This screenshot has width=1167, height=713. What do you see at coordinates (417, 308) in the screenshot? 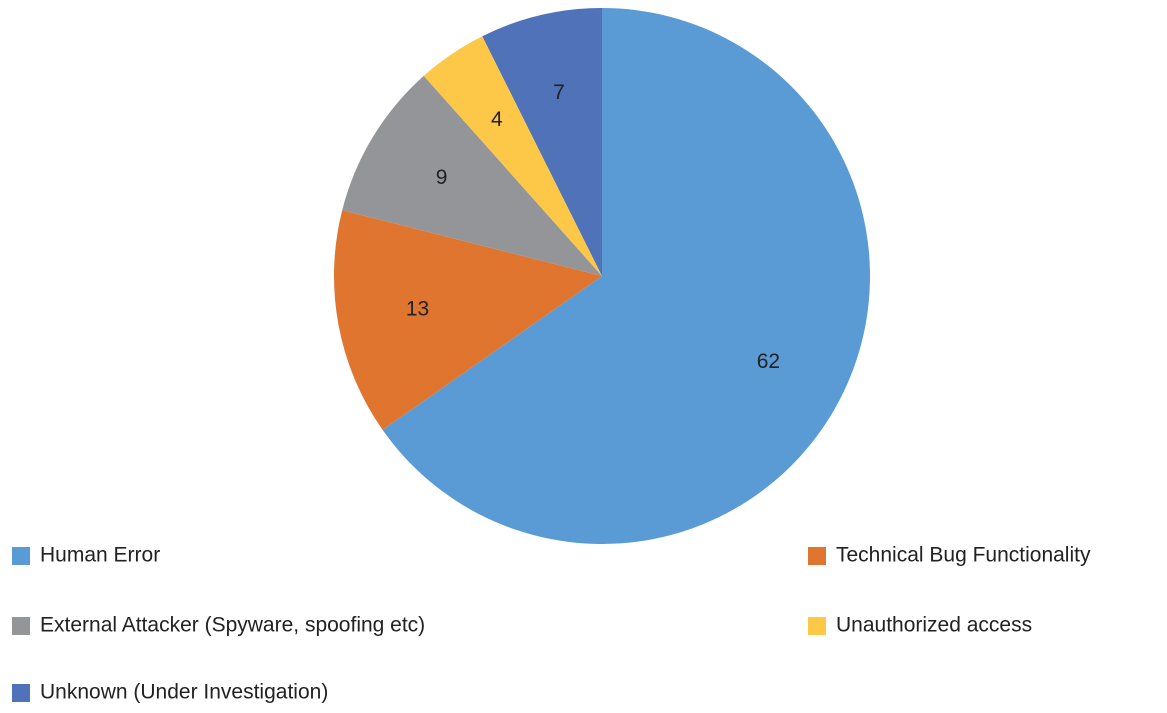
I see `data-label: 13` at bounding box center [417, 308].